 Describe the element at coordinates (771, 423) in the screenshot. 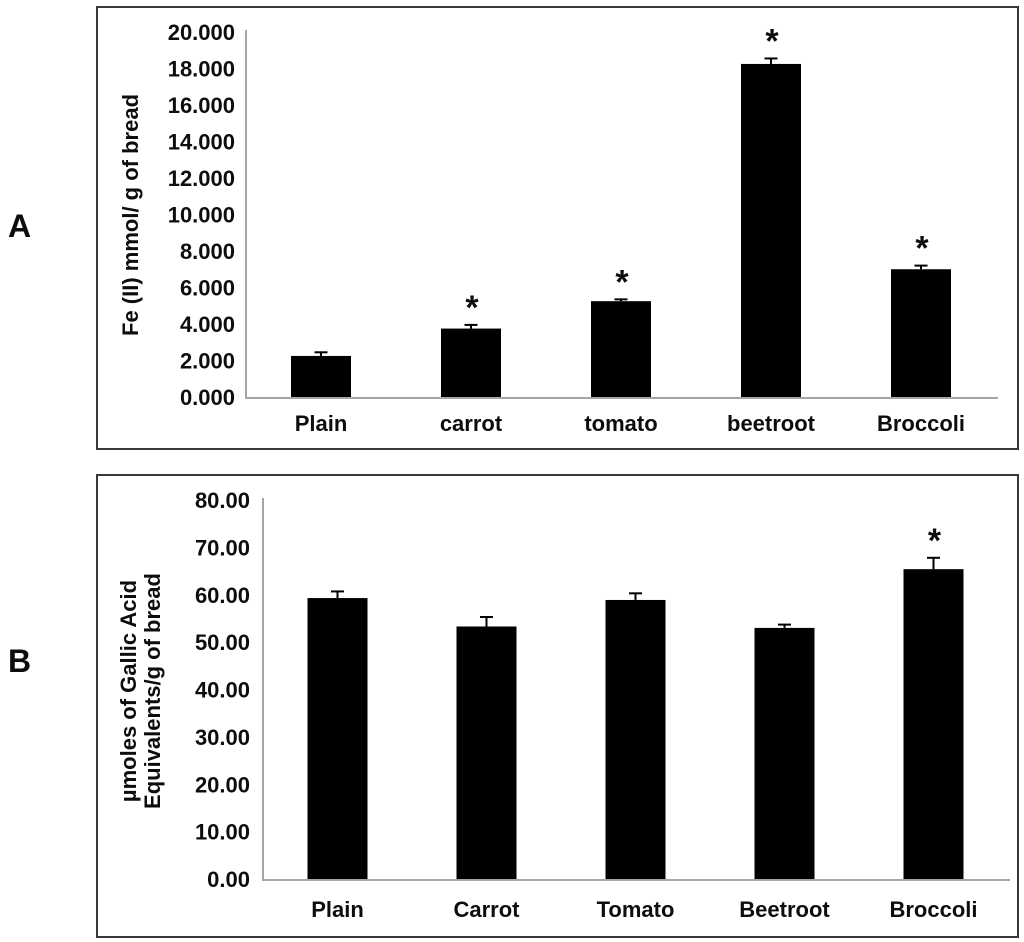

I see `category-label-beetroot: beetroot` at that location.